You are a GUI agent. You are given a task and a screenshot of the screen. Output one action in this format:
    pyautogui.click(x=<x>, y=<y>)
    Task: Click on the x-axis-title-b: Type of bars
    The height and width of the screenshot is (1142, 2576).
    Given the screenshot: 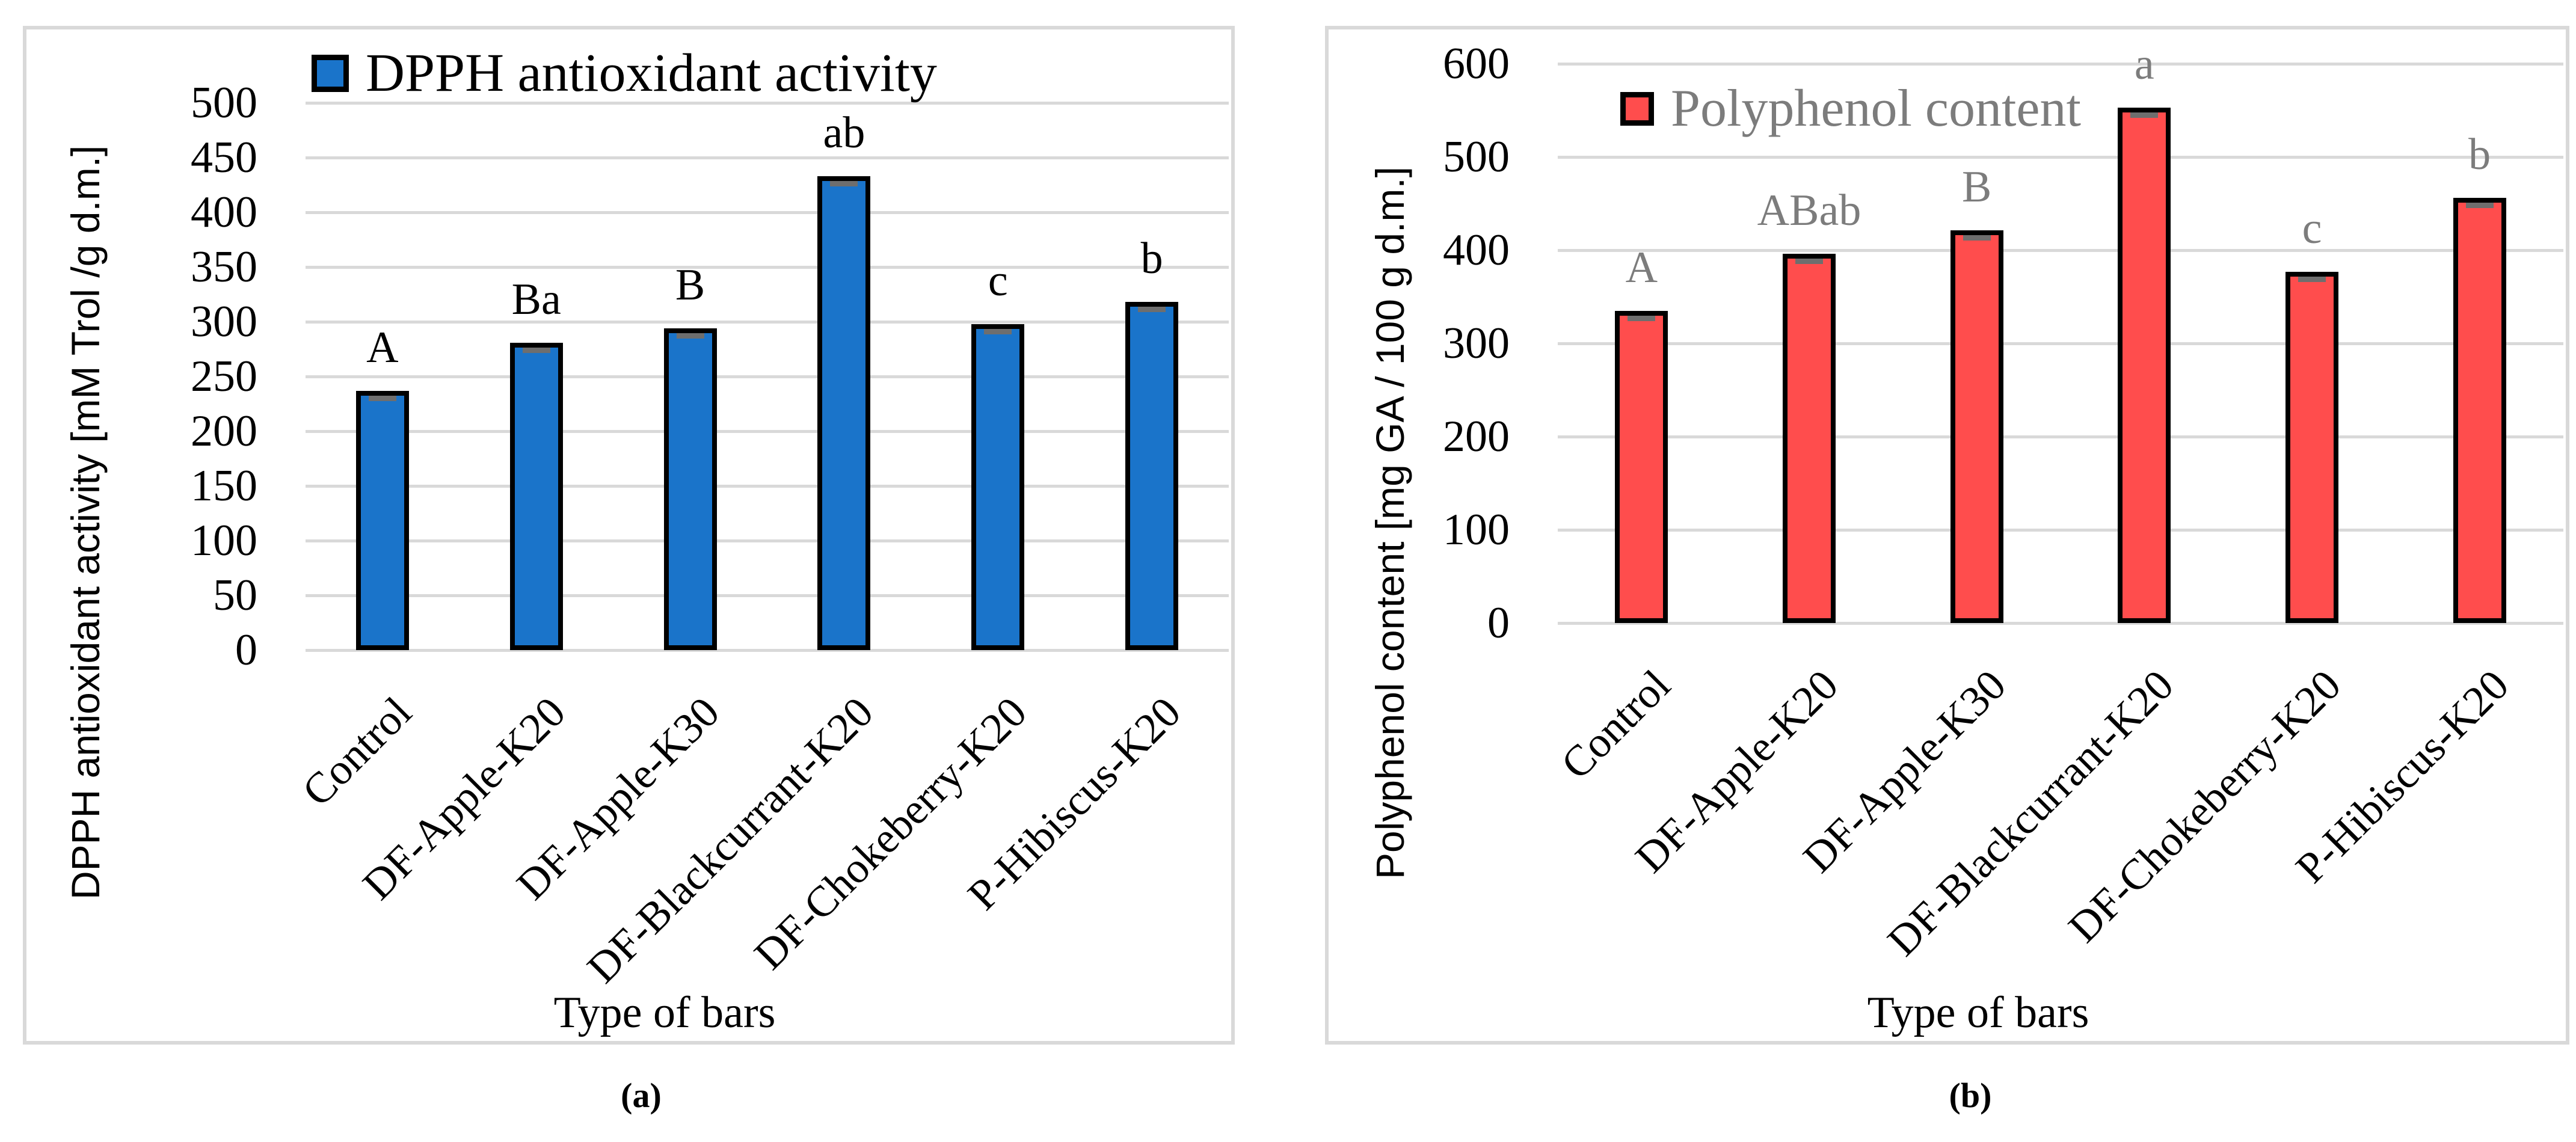 What is the action you would take?
    pyautogui.click(x=1978, y=1012)
    